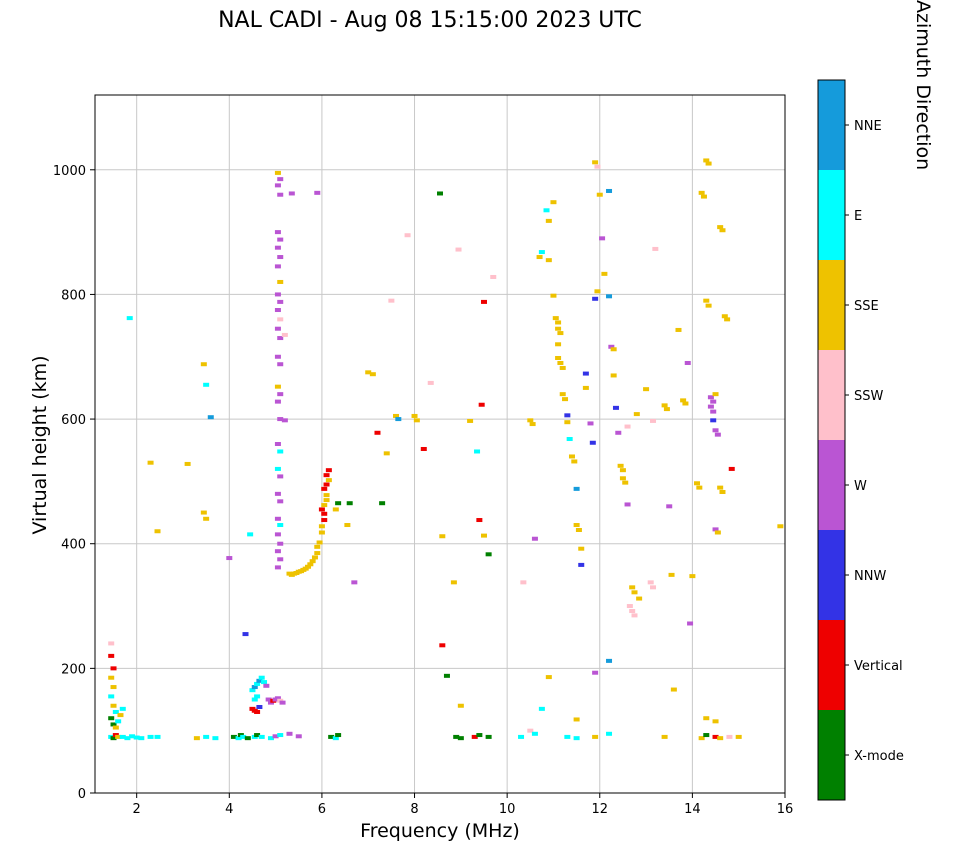 This screenshot has width=958, height=857. I want to click on colorbar-tick-label: X-mode, so click(879, 756).